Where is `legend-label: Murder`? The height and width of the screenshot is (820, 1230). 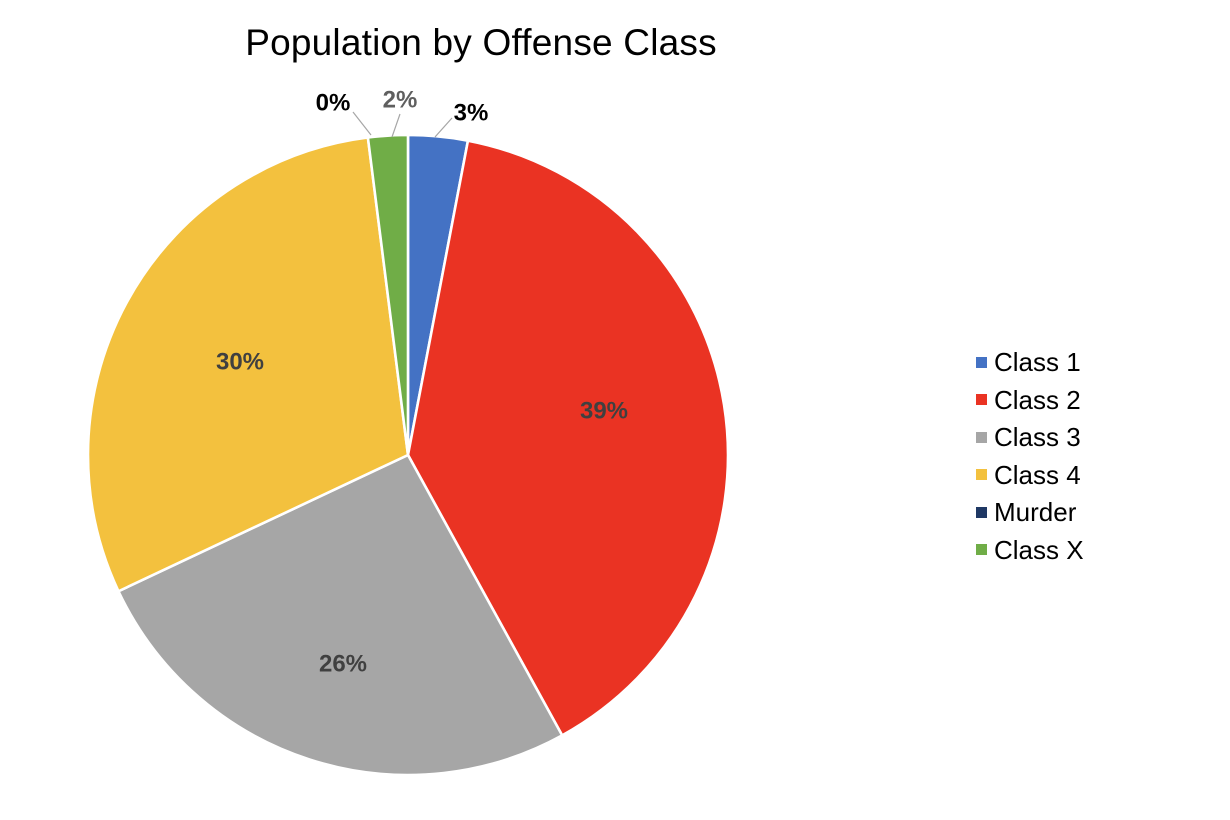 legend-label: Murder is located at coordinates (1035, 512).